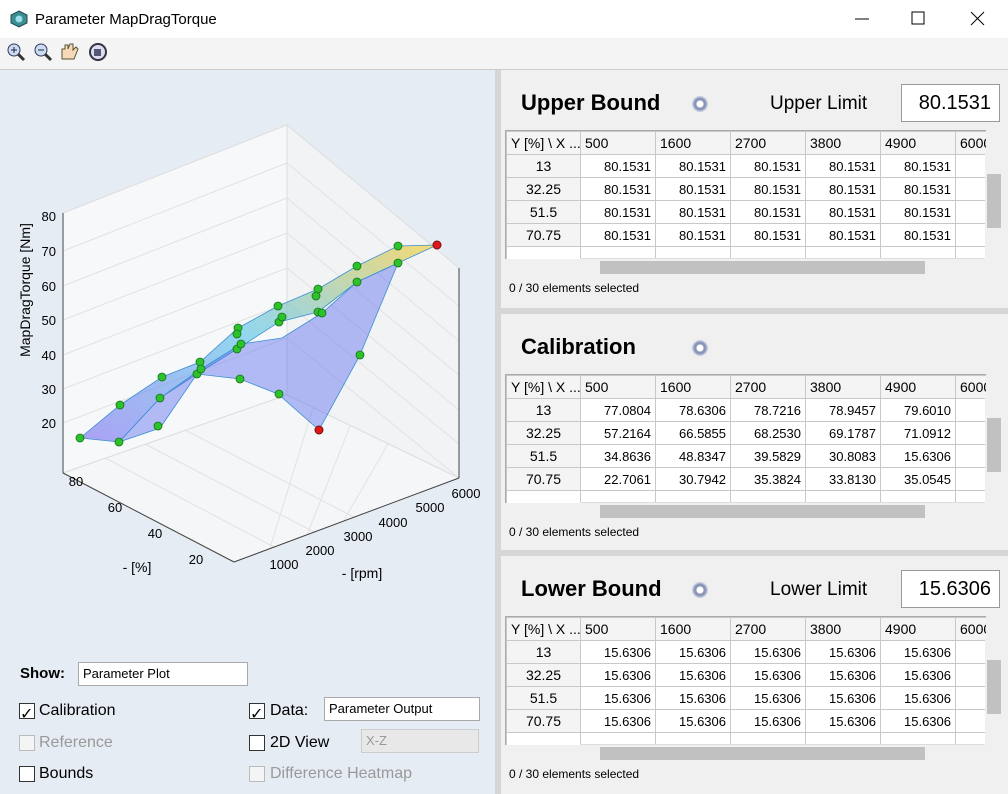  What do you see at coordinates (843, 433) in the screenshot?
I see `cell: 69.1787` at bounding box center [843, 433].